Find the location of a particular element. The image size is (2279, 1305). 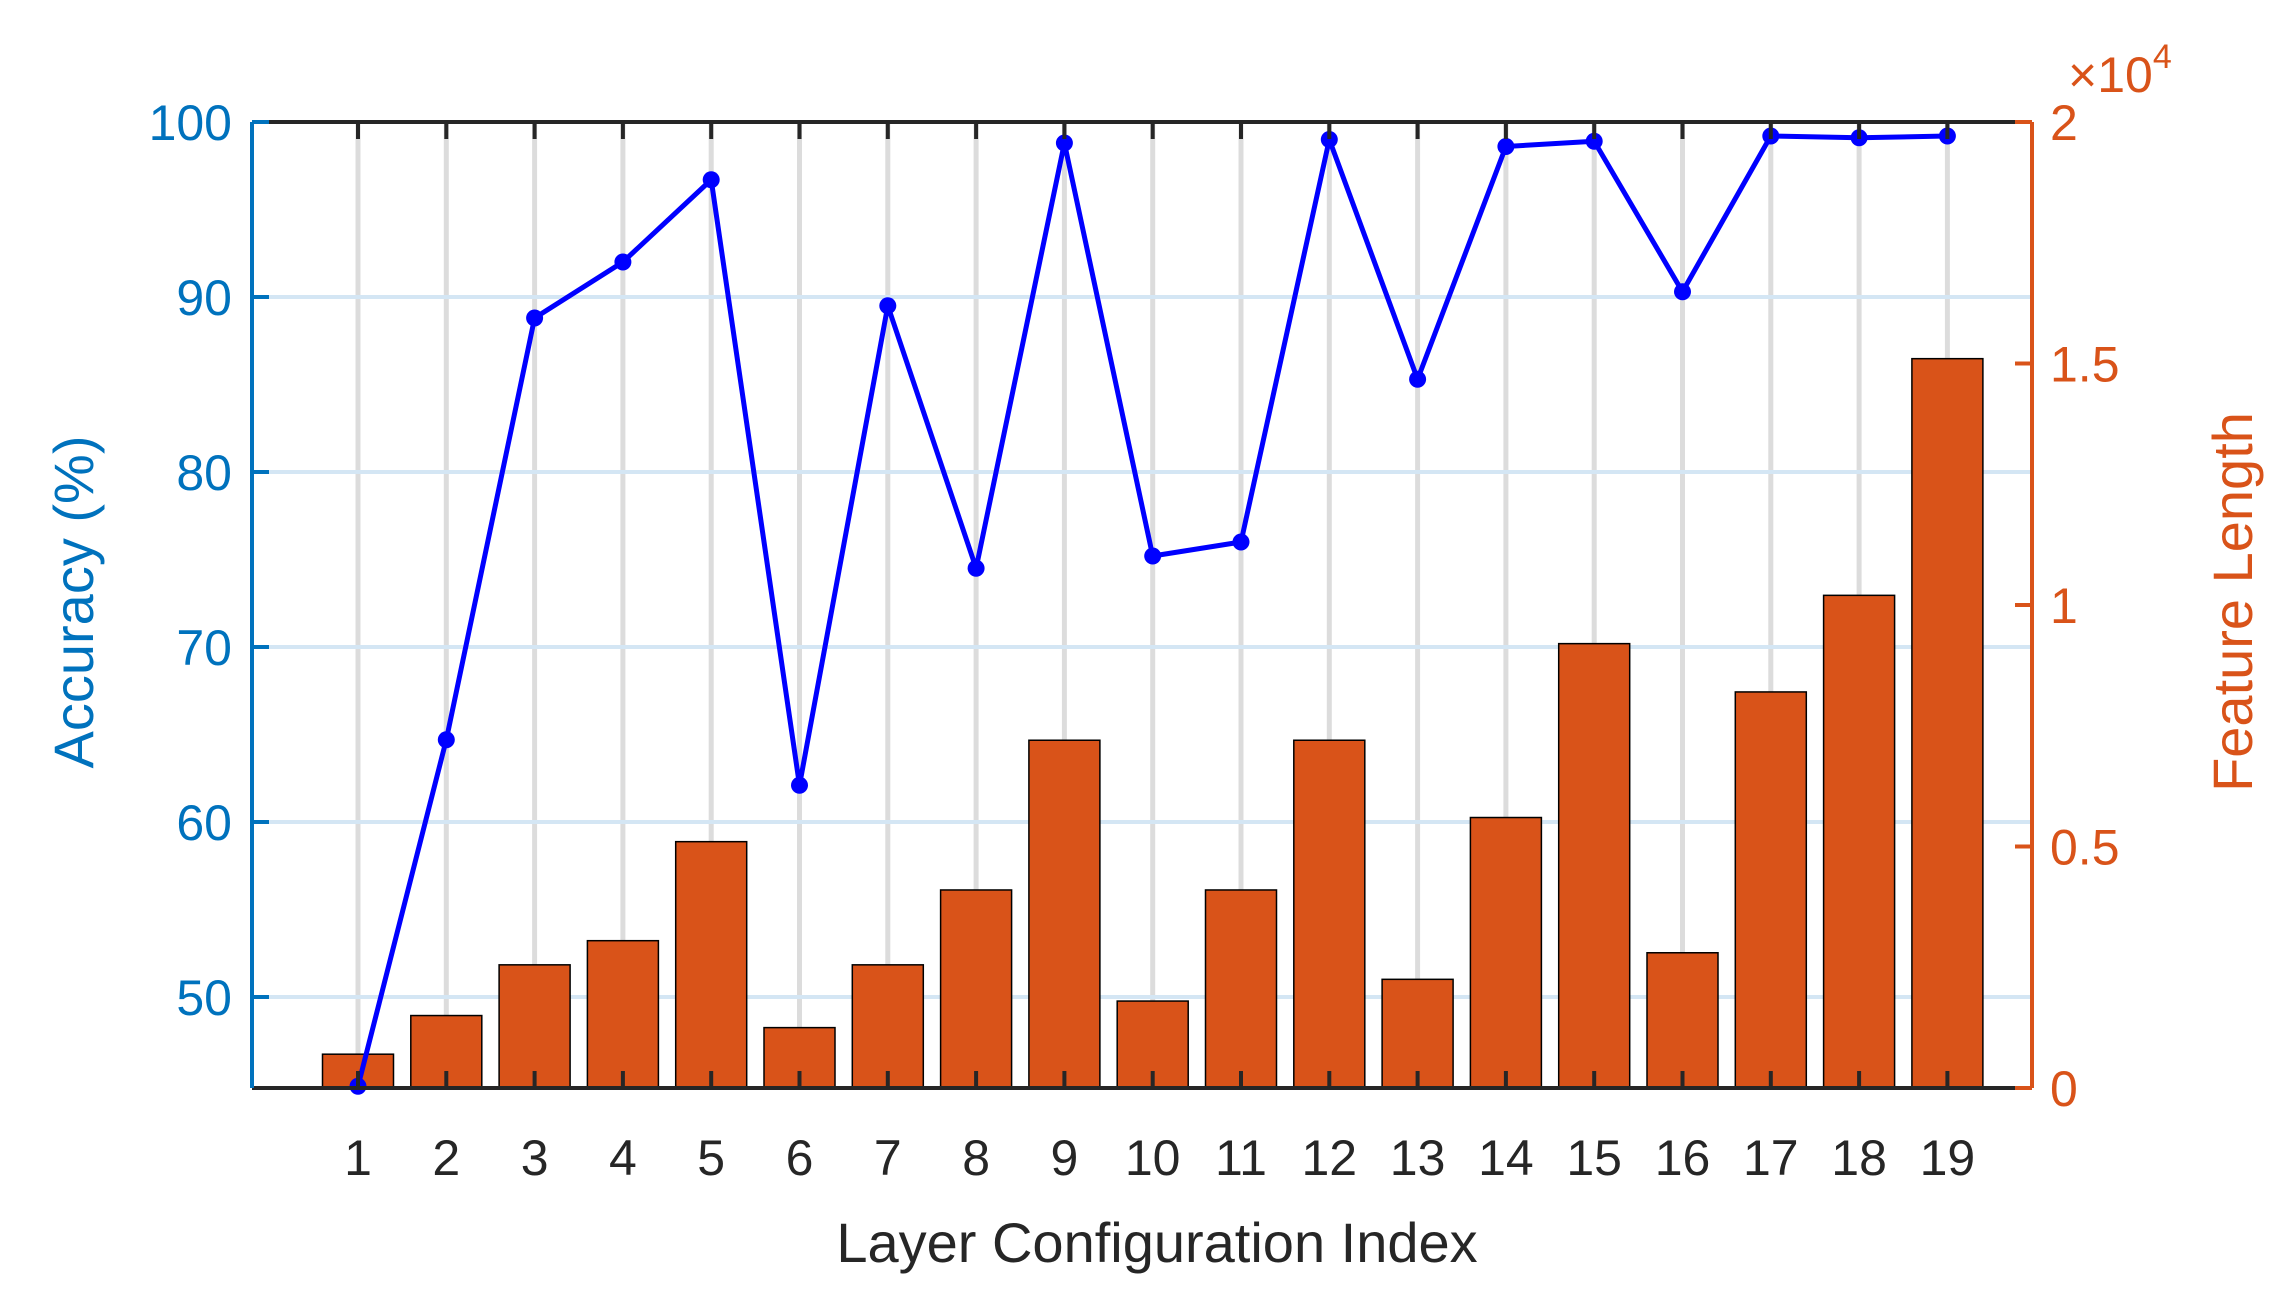

y-left-tick-label: 80 is located at coordinates (204, 473).